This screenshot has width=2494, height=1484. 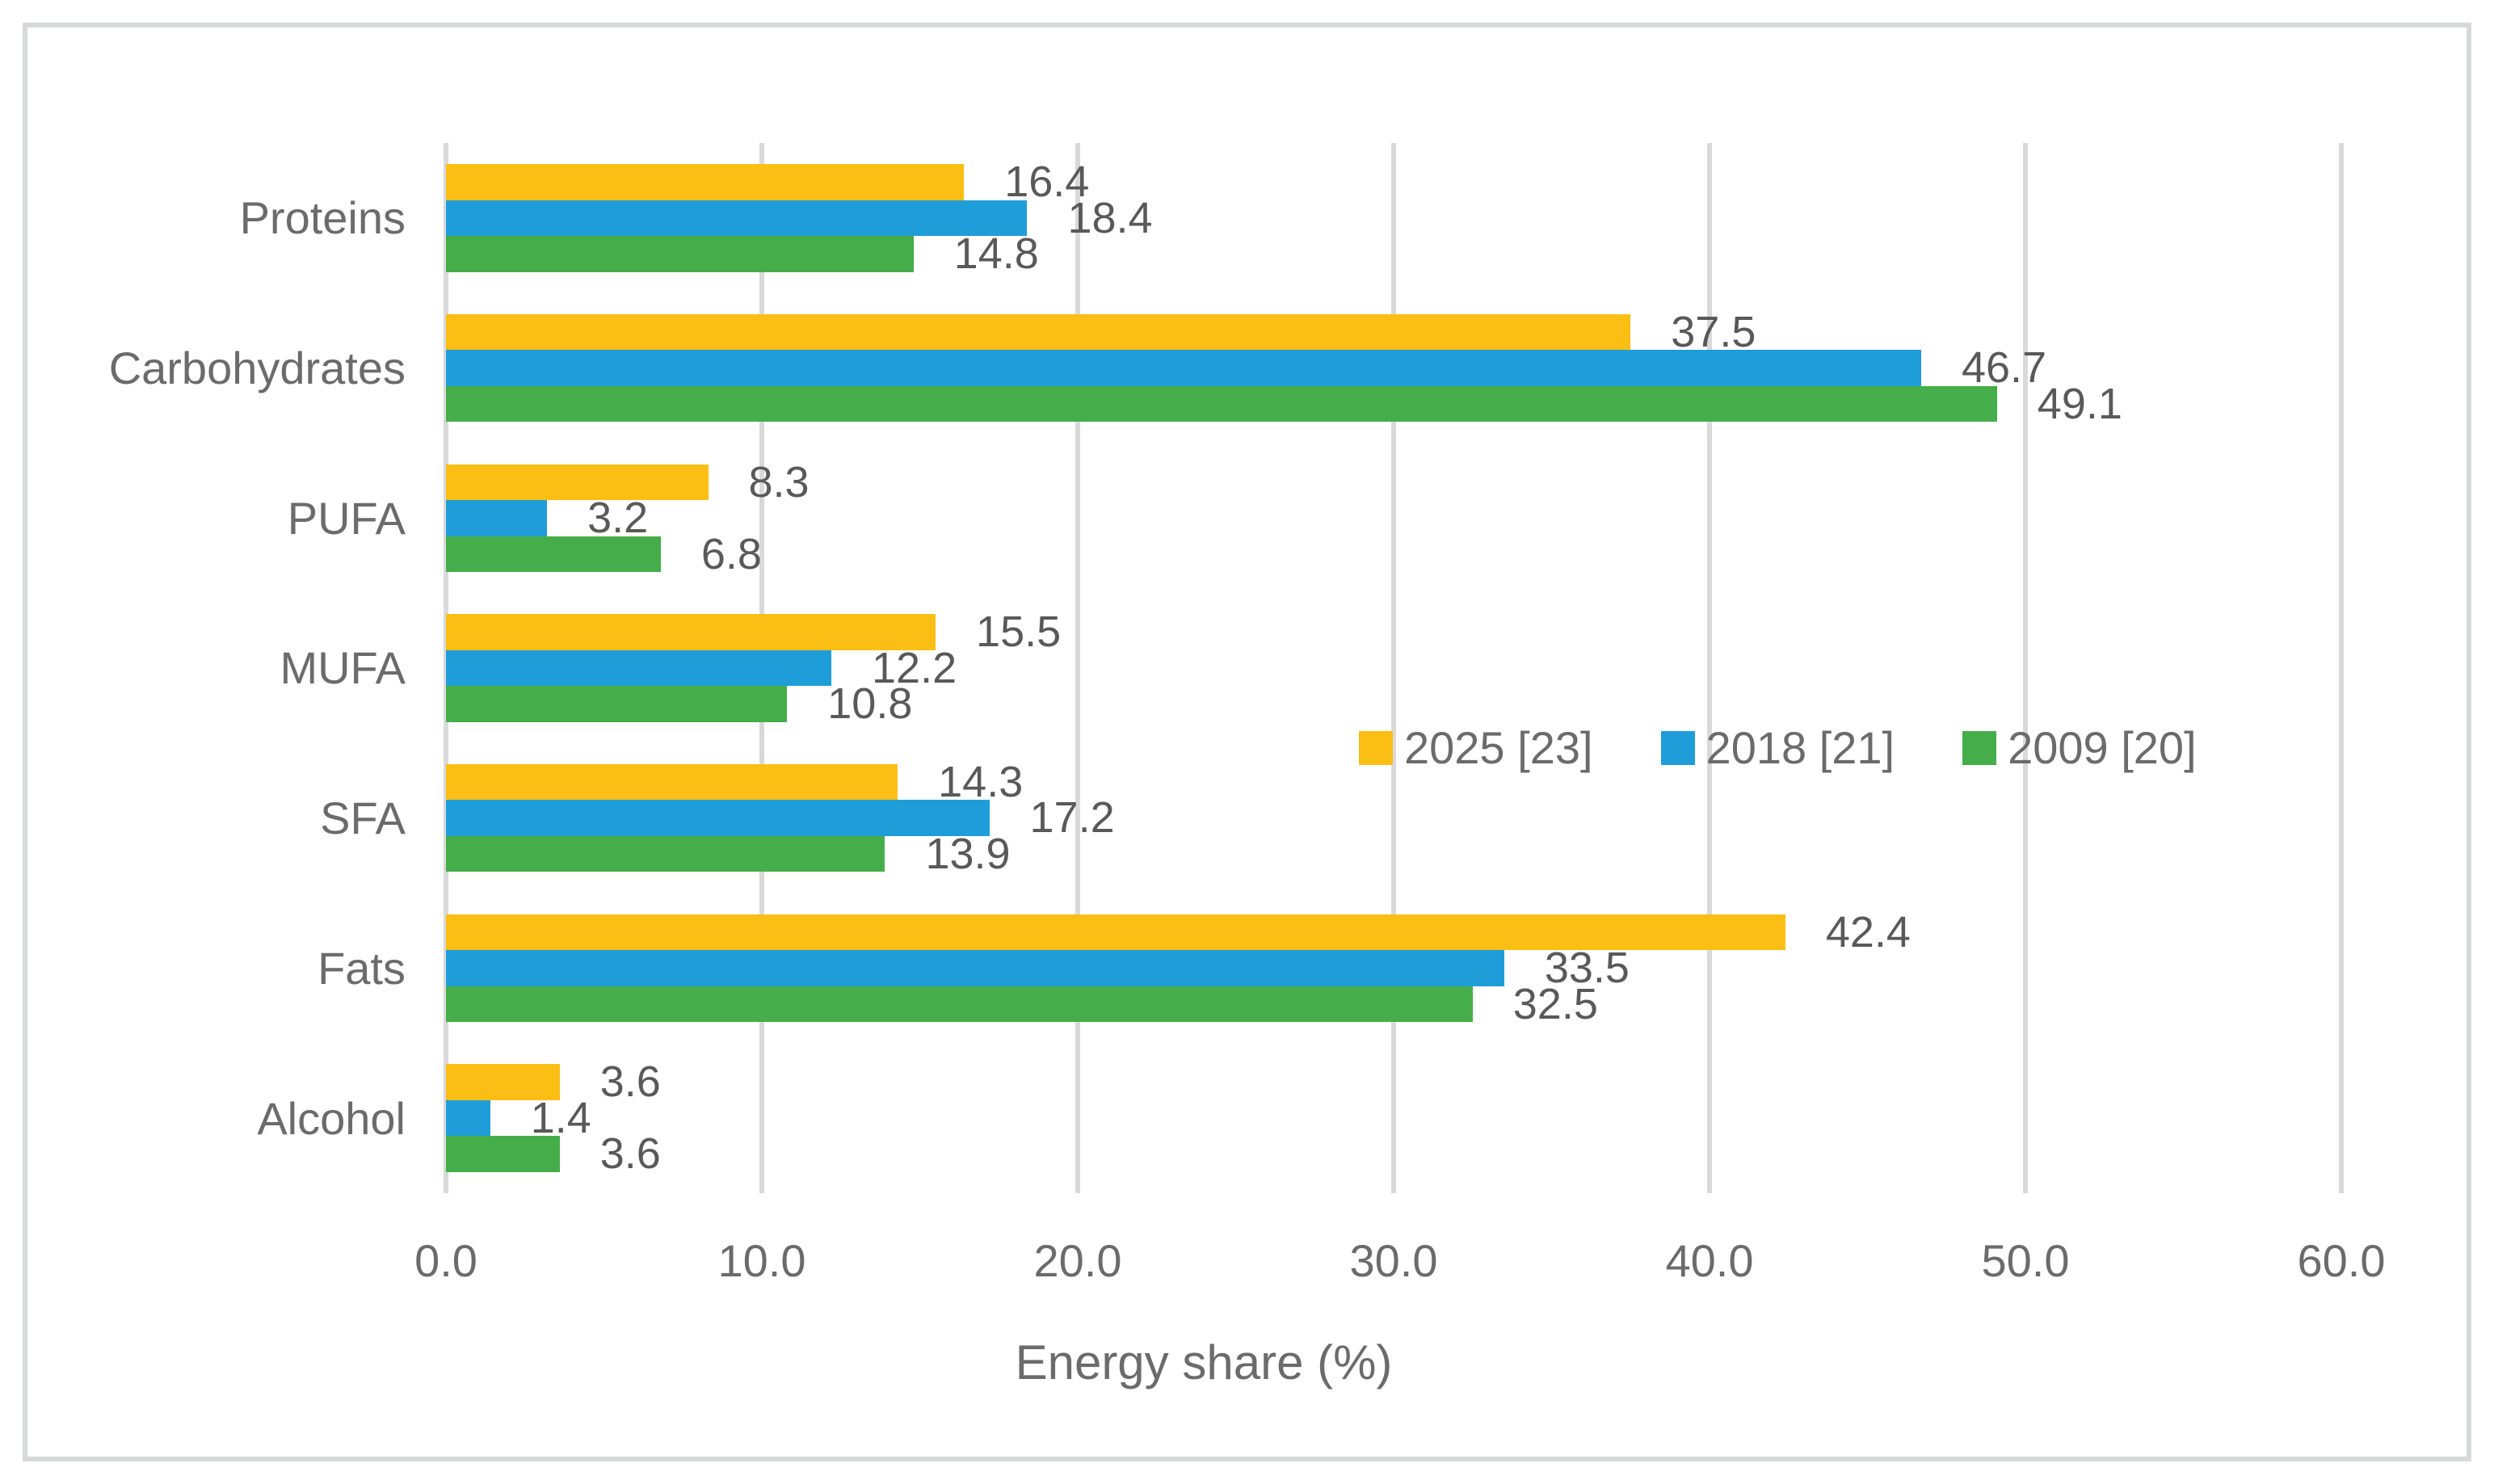 What do you see at coordinates (870, 704) in the screenshot?
I see `bar-value-label: 10.8` at bounding box center [870, 704].